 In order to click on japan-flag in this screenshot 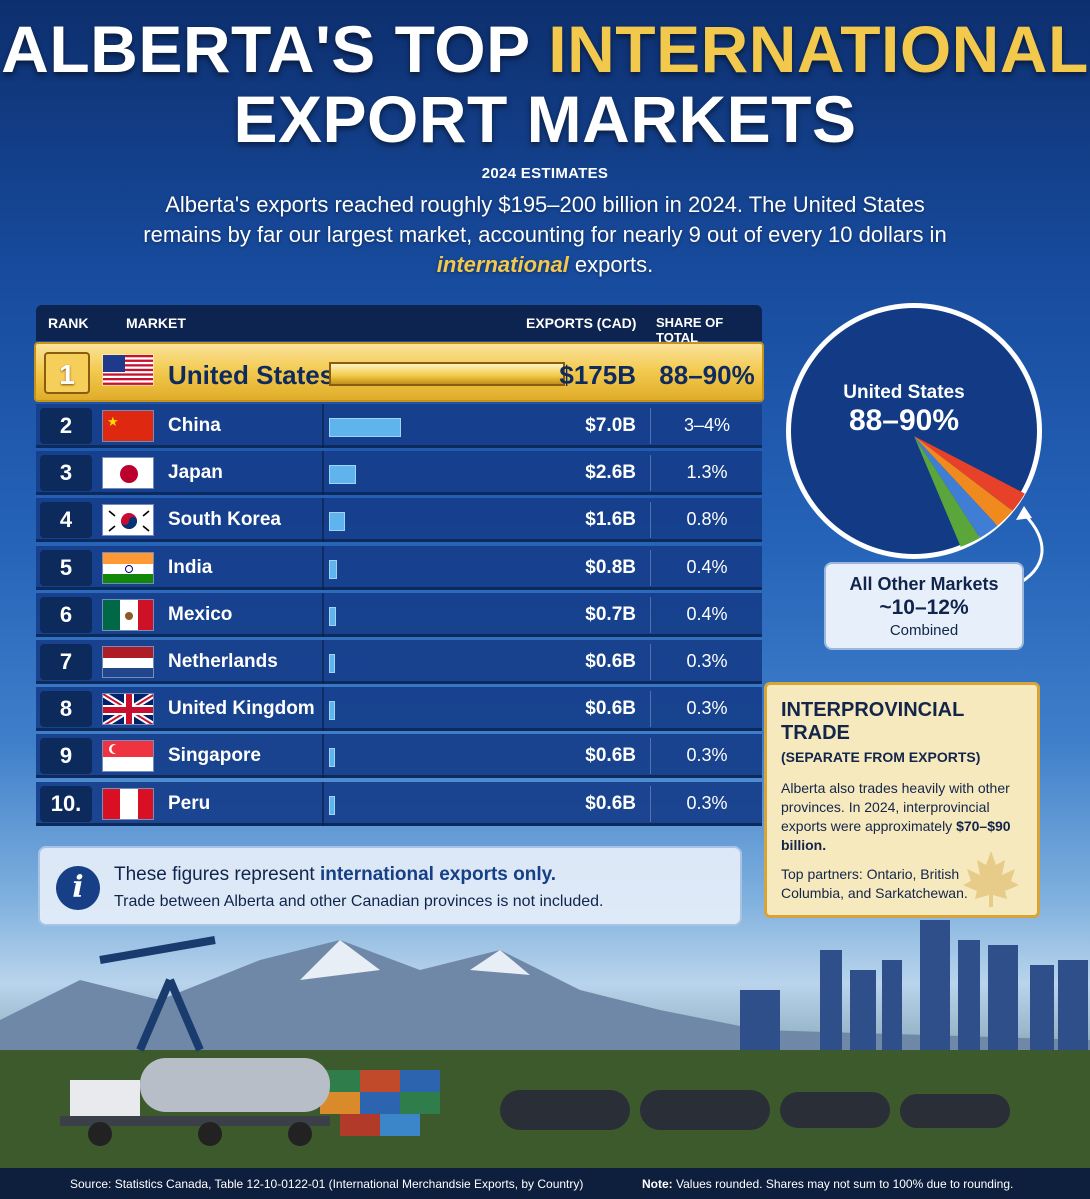, I will do `click(128, 473)`.